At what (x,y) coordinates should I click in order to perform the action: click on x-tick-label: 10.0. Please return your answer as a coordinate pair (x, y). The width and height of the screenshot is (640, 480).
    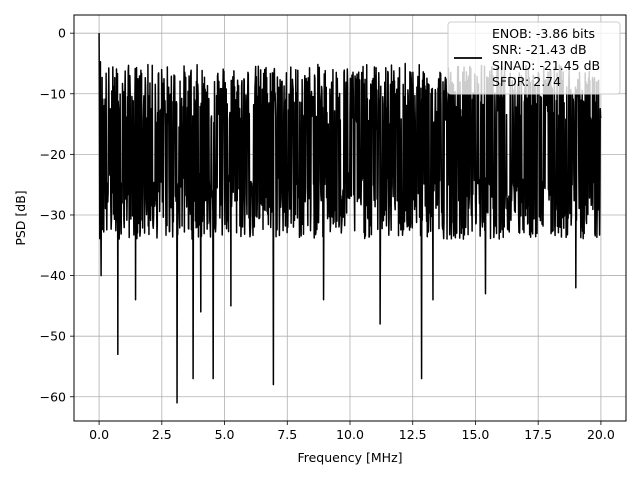
    Looking at the image, I should click on (350, 434).